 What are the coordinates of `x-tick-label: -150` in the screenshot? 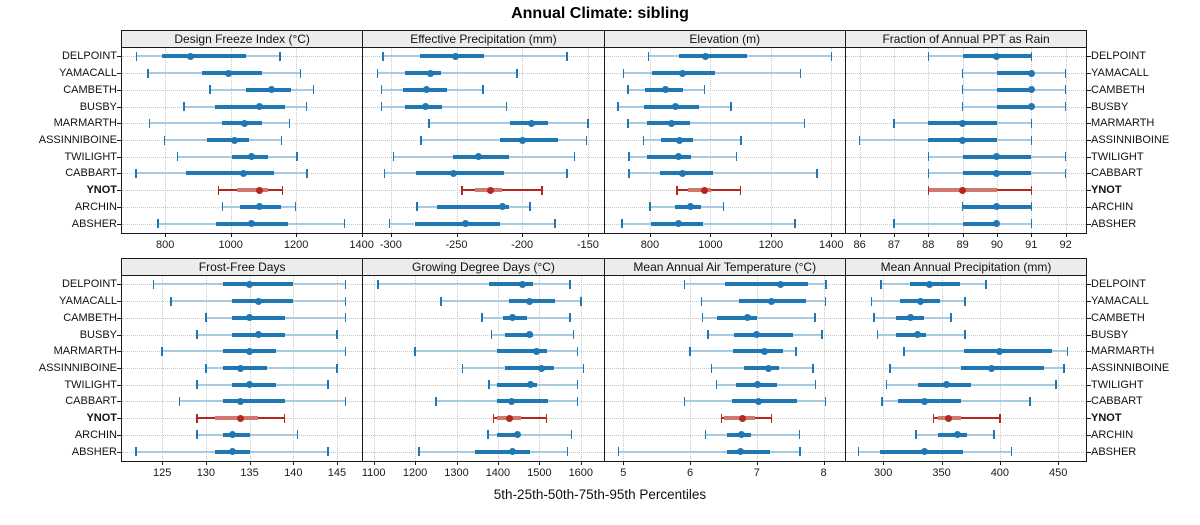 It's located at (587, 245).